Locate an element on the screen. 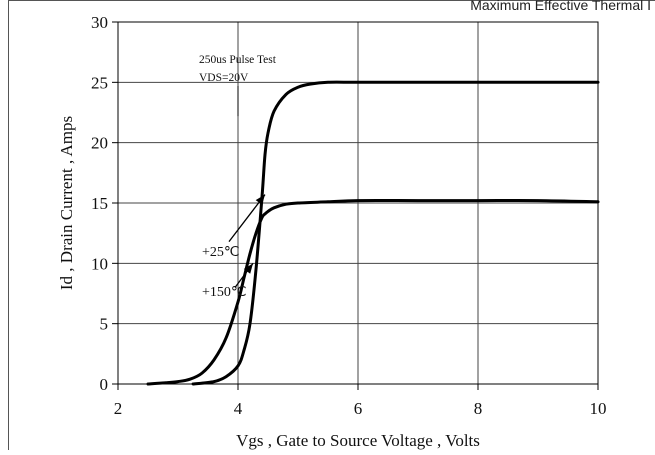  header-caption: Maximum Effective Thermal I is located at coordinates (560, 6).